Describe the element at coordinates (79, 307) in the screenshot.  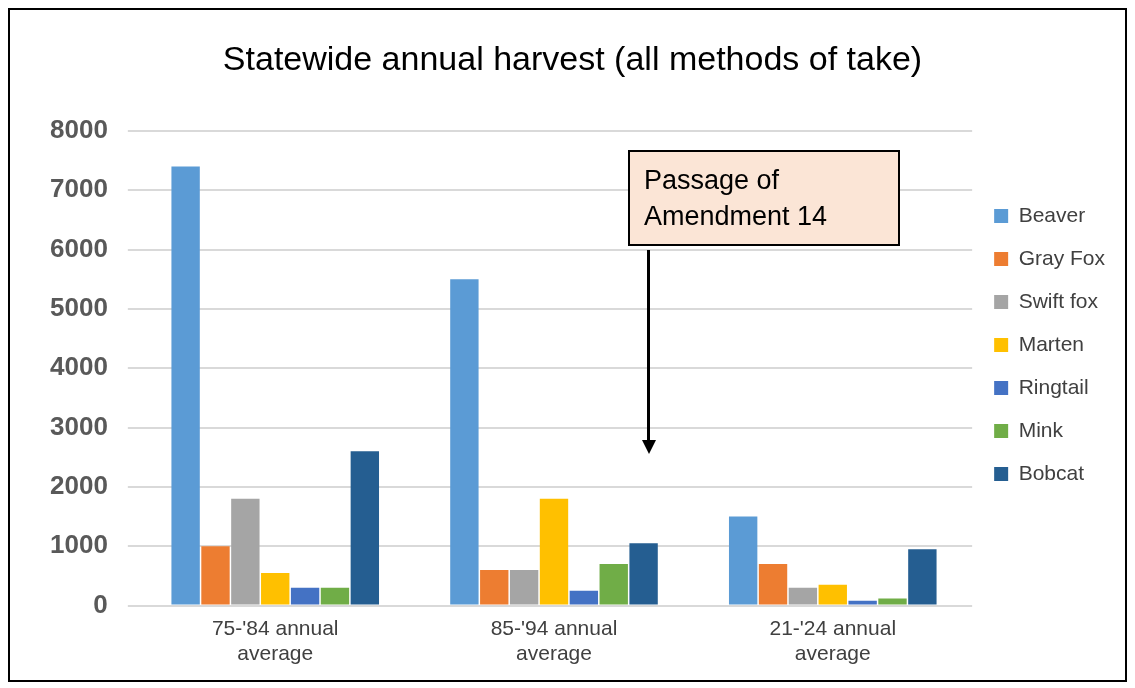
I see `y-tick-label: 5000` at that location.